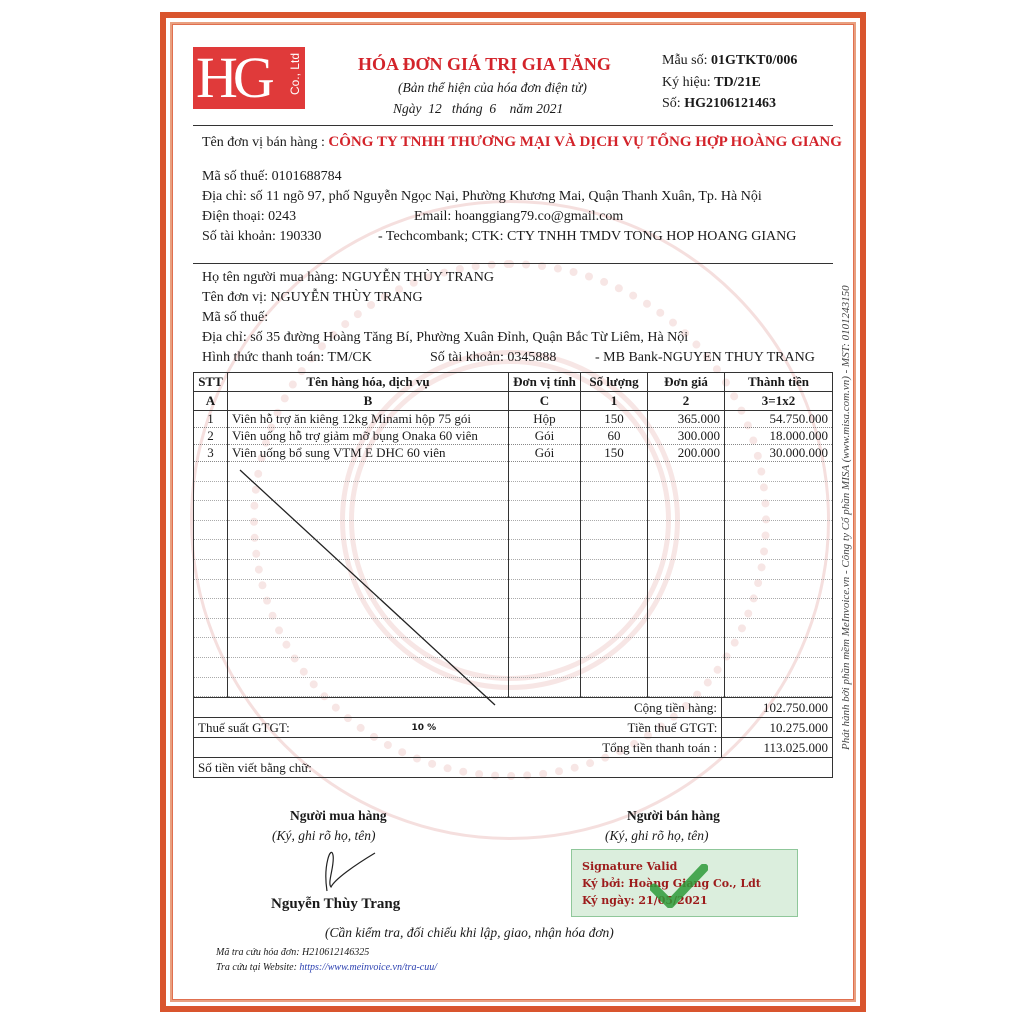  I want to click on cell: 3, so click(210, 453).